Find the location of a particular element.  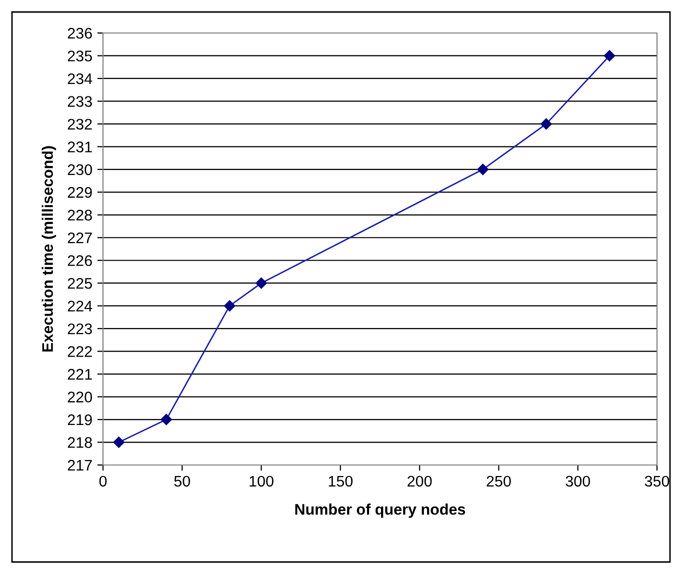

y-tick-label: 225 is located at coordinates (80, 283).